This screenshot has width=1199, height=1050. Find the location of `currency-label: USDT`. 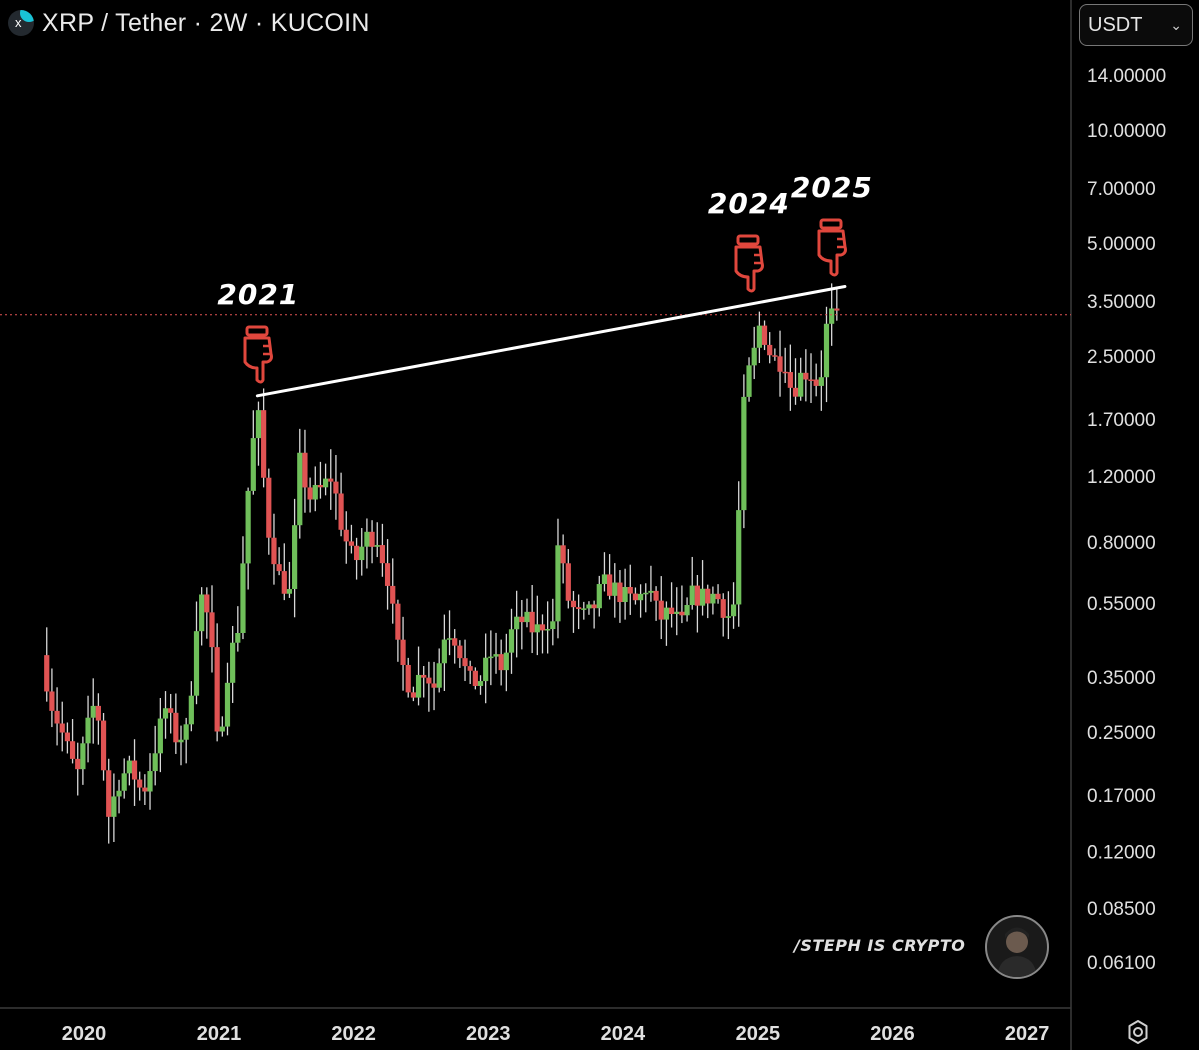

currency-label: USDT is located at coordinates (1115, 24).